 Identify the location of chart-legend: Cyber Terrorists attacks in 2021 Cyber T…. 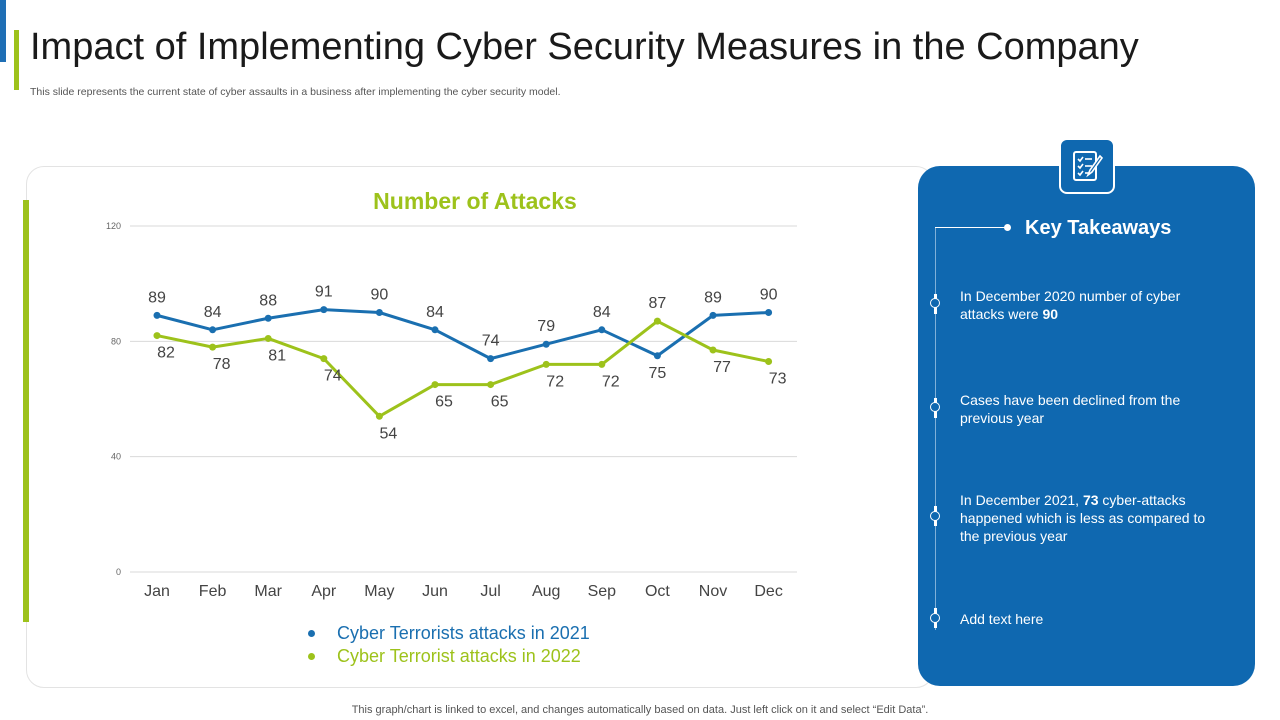
(449, 645).